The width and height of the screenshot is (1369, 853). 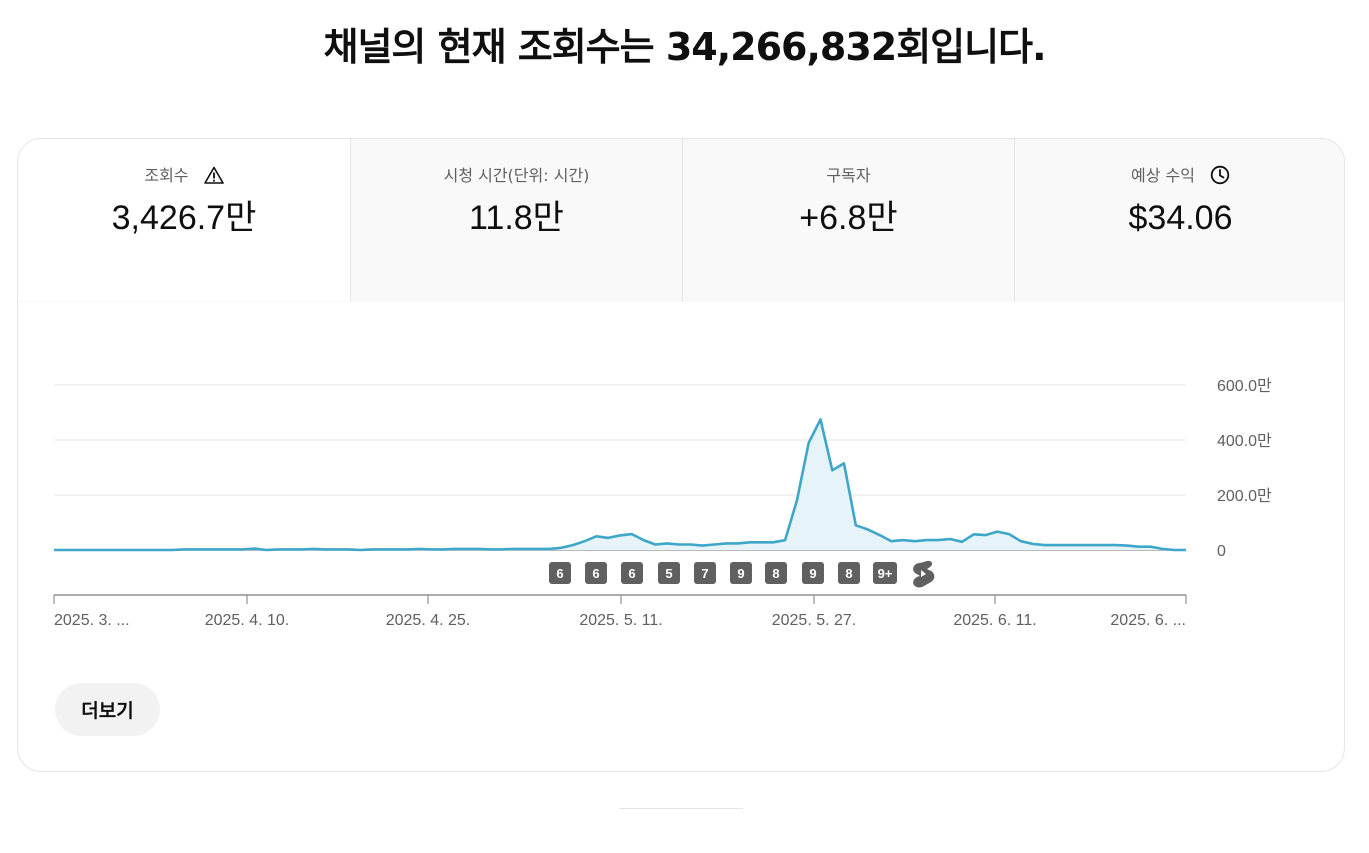 I want to click on tab-revenue-label-row: 예상 수익, so click(x=1179, y=176).